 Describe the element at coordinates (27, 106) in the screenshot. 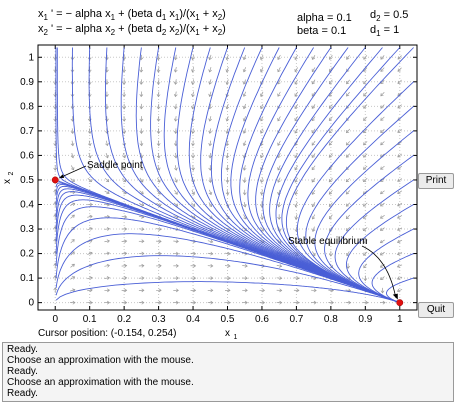

I see `y-tick-label: 0.8` at that location.